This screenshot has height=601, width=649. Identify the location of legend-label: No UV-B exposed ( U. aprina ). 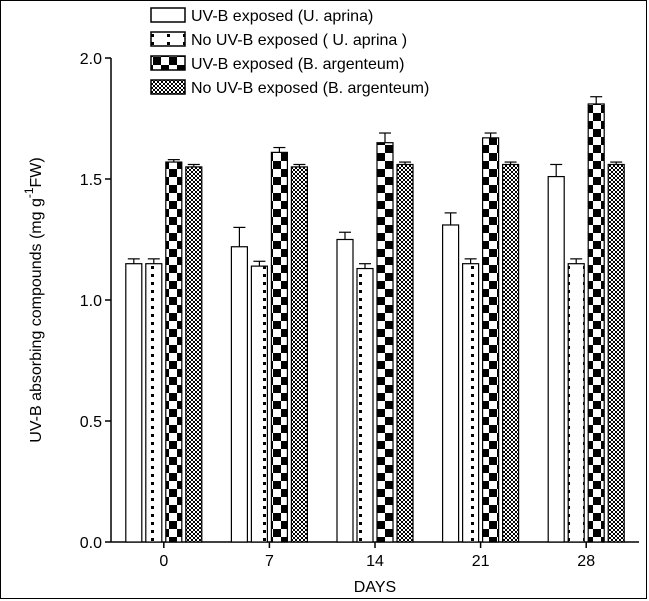
(299, 40).